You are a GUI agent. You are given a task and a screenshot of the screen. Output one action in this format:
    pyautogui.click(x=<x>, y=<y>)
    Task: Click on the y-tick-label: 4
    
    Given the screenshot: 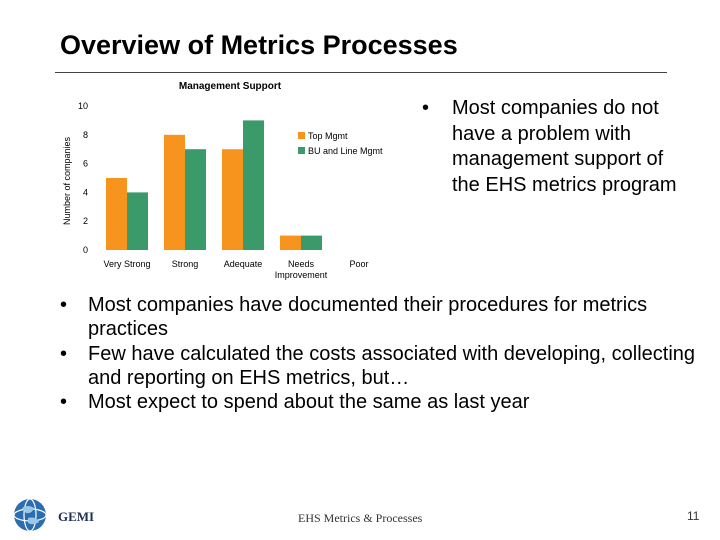 What is the action you would take?
    pyautogui.click(x=85, y=192)
    